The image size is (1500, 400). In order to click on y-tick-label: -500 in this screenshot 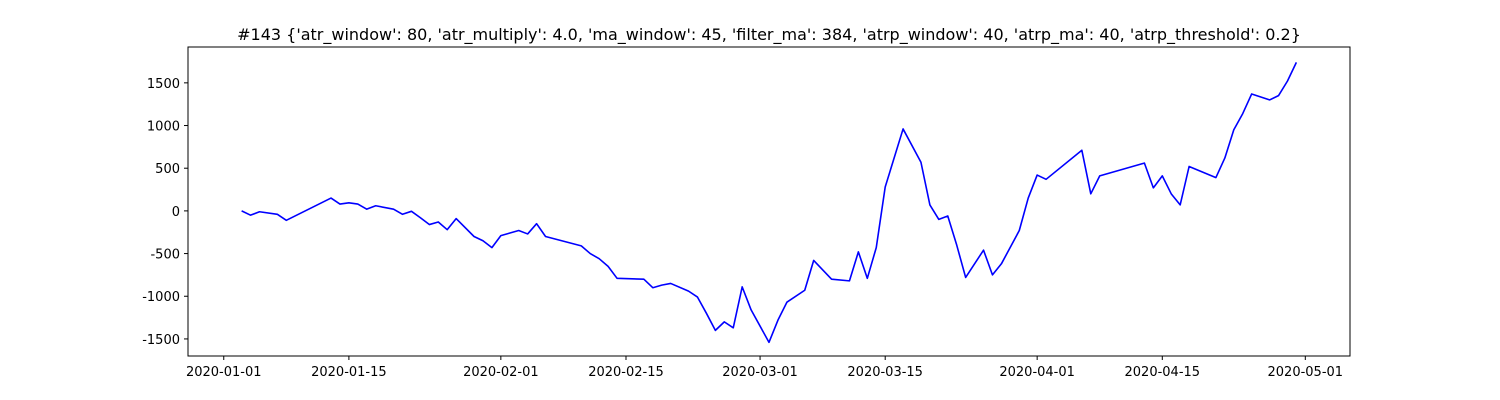, I will do `click(165, 255)`.